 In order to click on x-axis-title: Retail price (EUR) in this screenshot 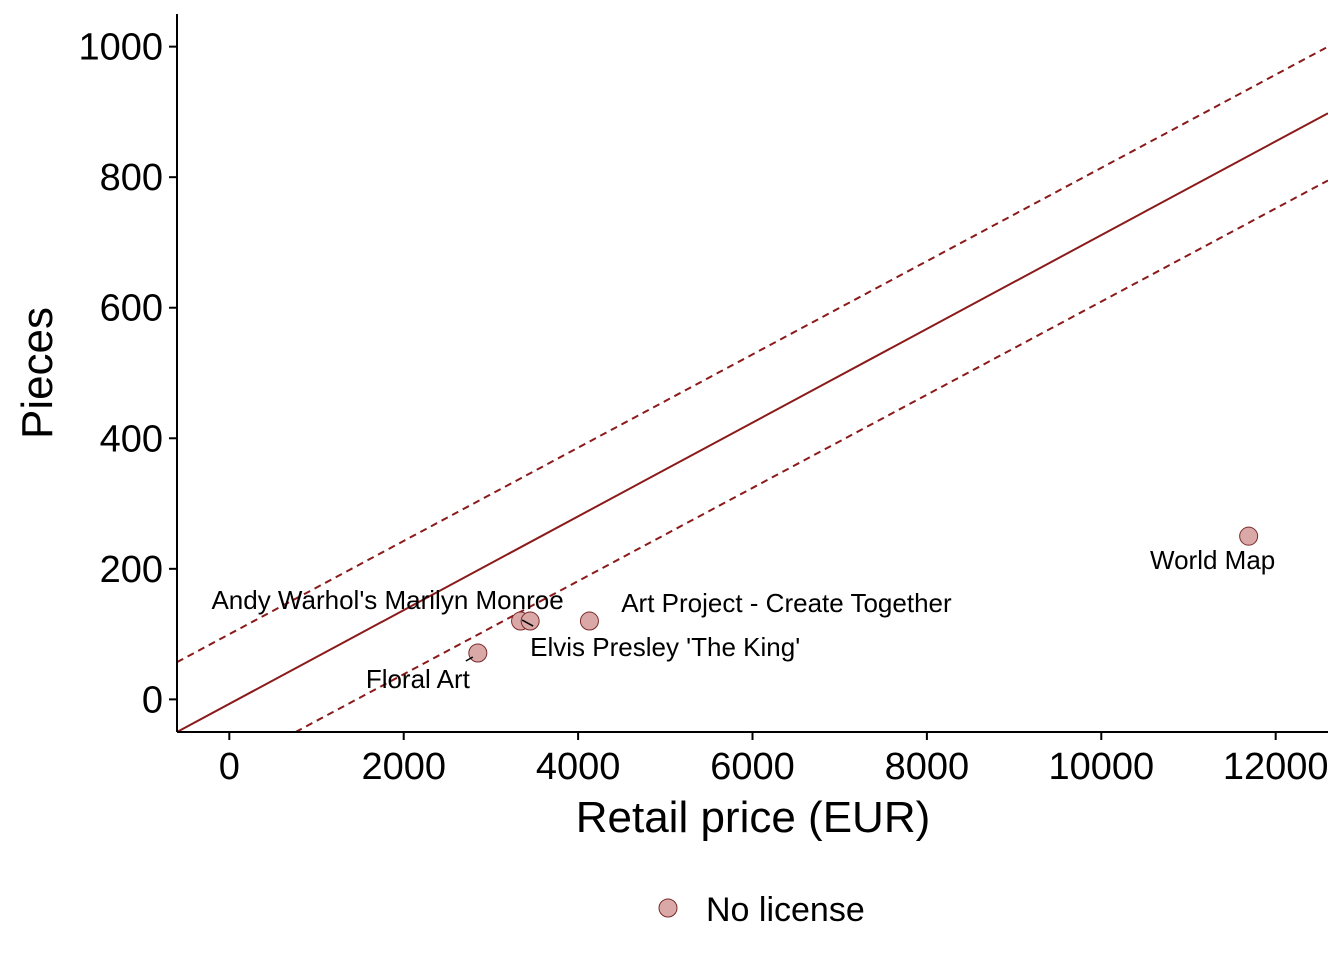, I will do `click(753, 817)`.